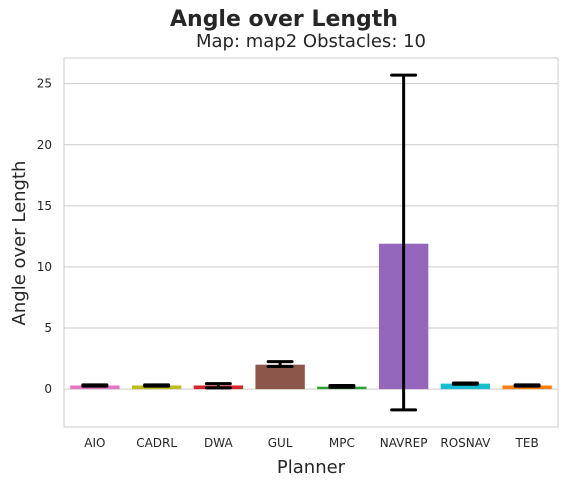 The image size is (568, 486). I want to click on x-tick-label: NAVREP, so click(404, 443).